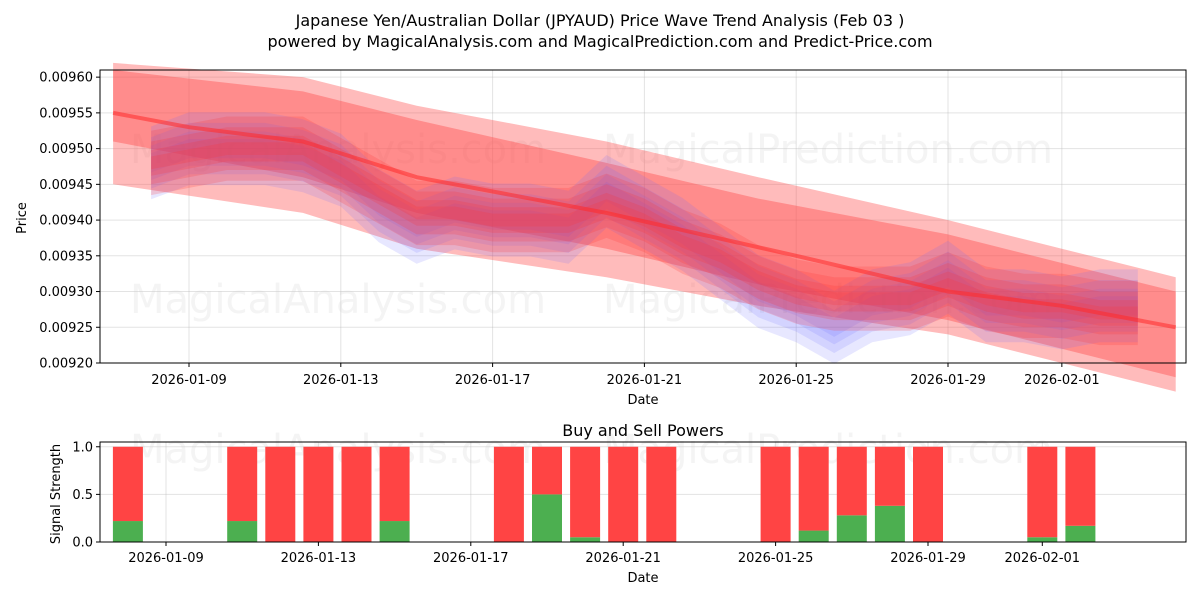 The height and width of the screenshot is (600, 1200). What do you see at coordinates (642, 400) in the screenshot?
I see `price-x-label: Date` at bounding box center [642, 400].